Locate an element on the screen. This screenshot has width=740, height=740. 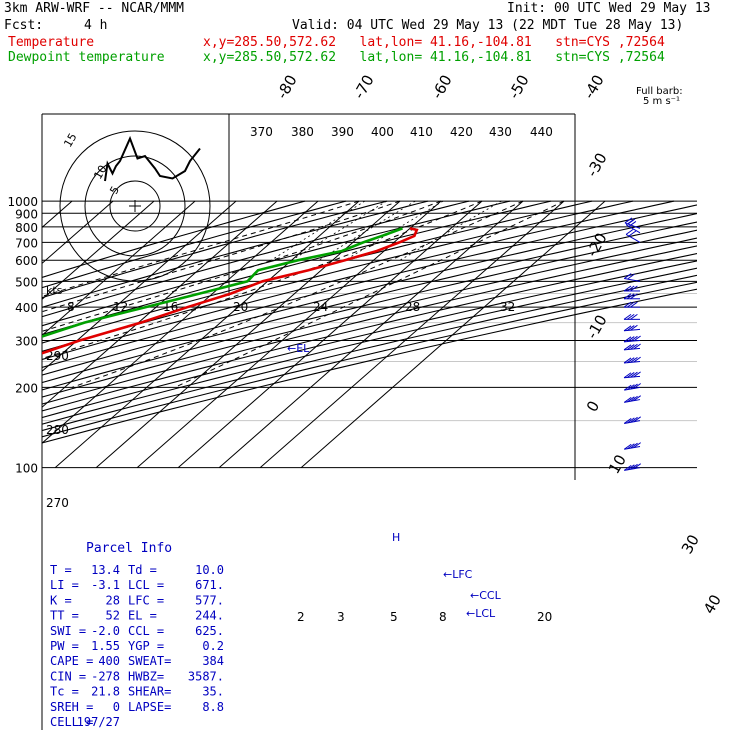
pressure-tick-label: 500 is located at coordinates (26, 282).